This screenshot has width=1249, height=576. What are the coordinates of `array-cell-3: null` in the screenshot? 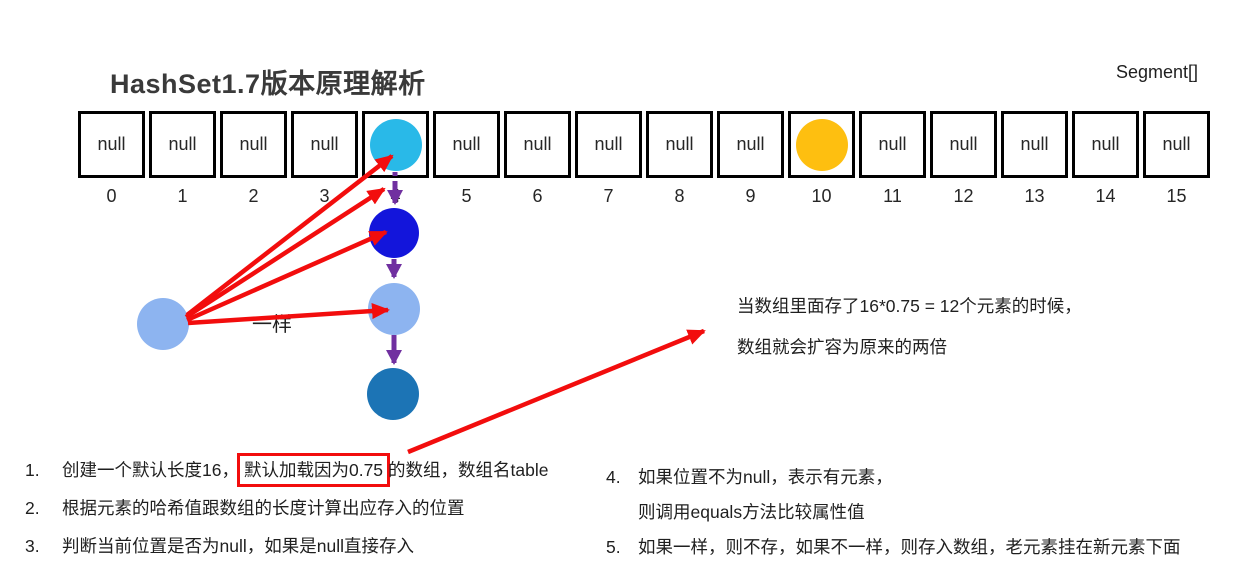 It's located at (324, 144).